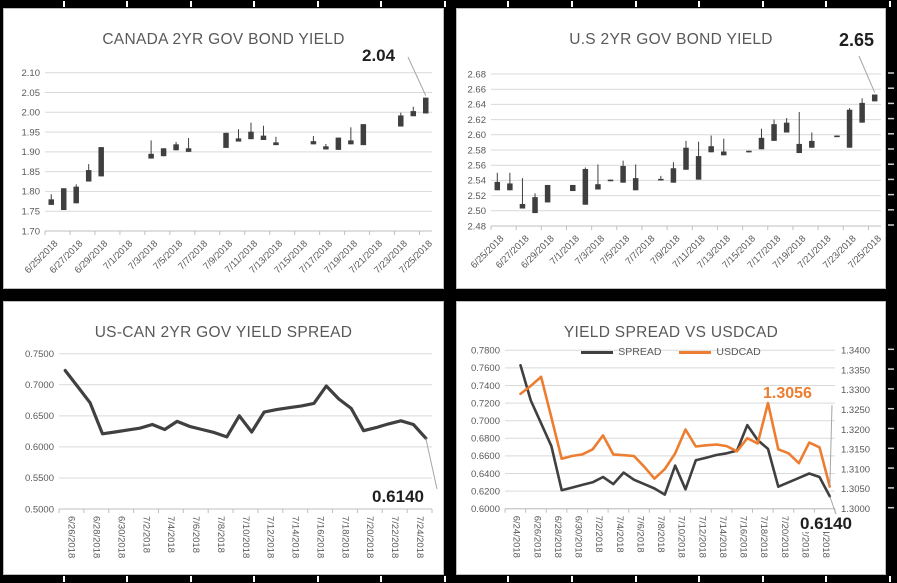  What do you see at coordinates (39, 509) in the screenshot?
I see `svg-text: 0.5000` at bounding box center [39, 509].